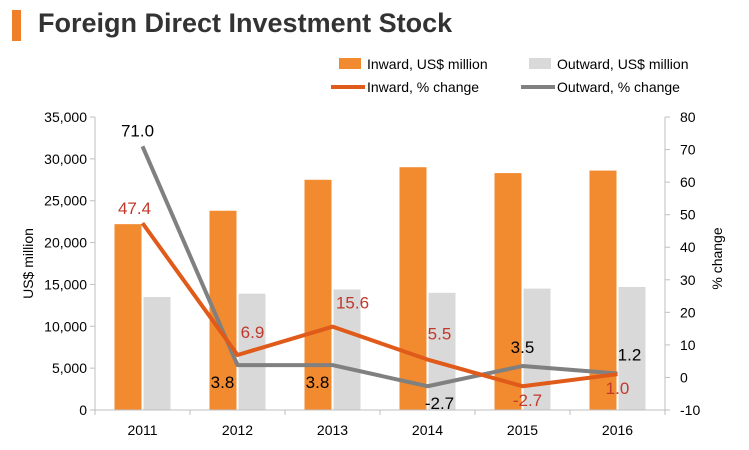 The width and height of the screenshot is (749, 450). What do you see at coordinates (423, 87) in the screenshot?
I see `legend-label: Inward, % change` at bounding box center [423, 87].